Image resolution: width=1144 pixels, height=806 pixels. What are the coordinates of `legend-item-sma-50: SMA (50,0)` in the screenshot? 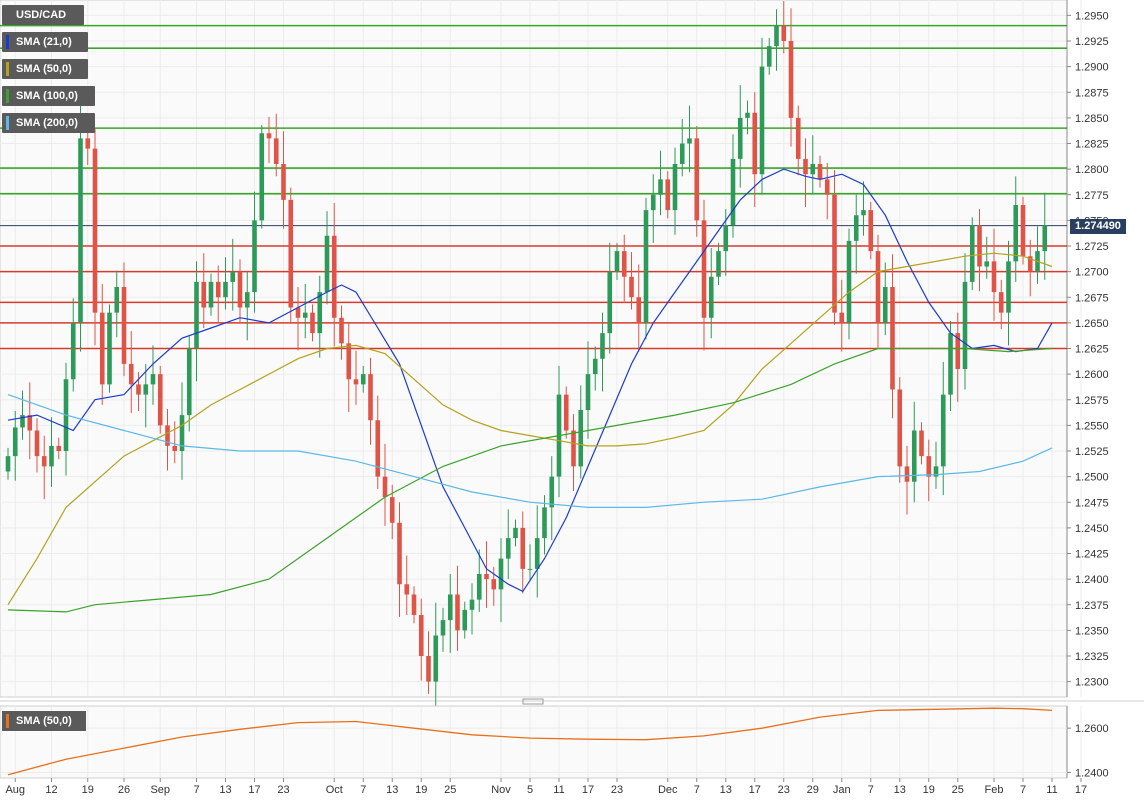 It's located at (45, 69).